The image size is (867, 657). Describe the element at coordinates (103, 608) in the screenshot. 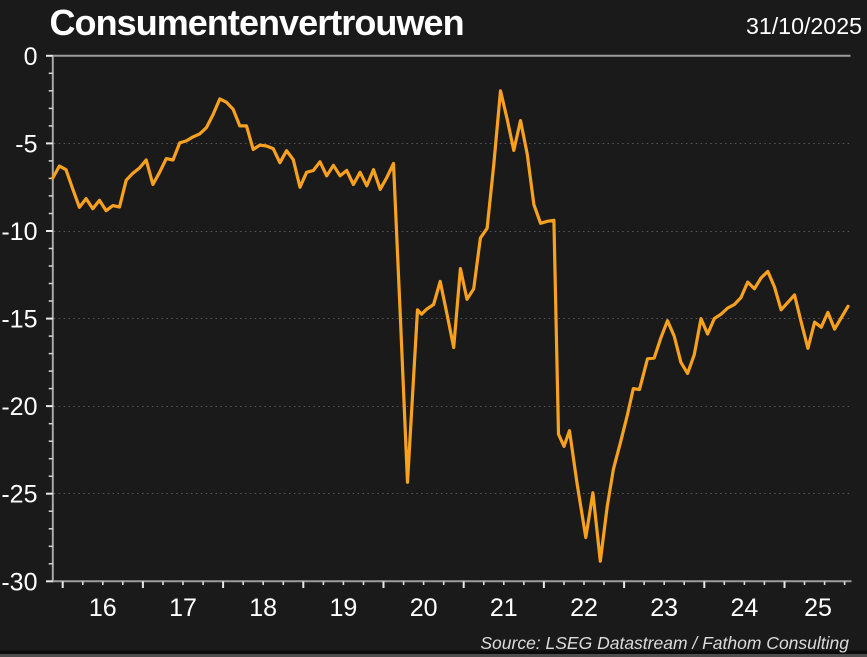

I see `svg-text: 16` at that location.